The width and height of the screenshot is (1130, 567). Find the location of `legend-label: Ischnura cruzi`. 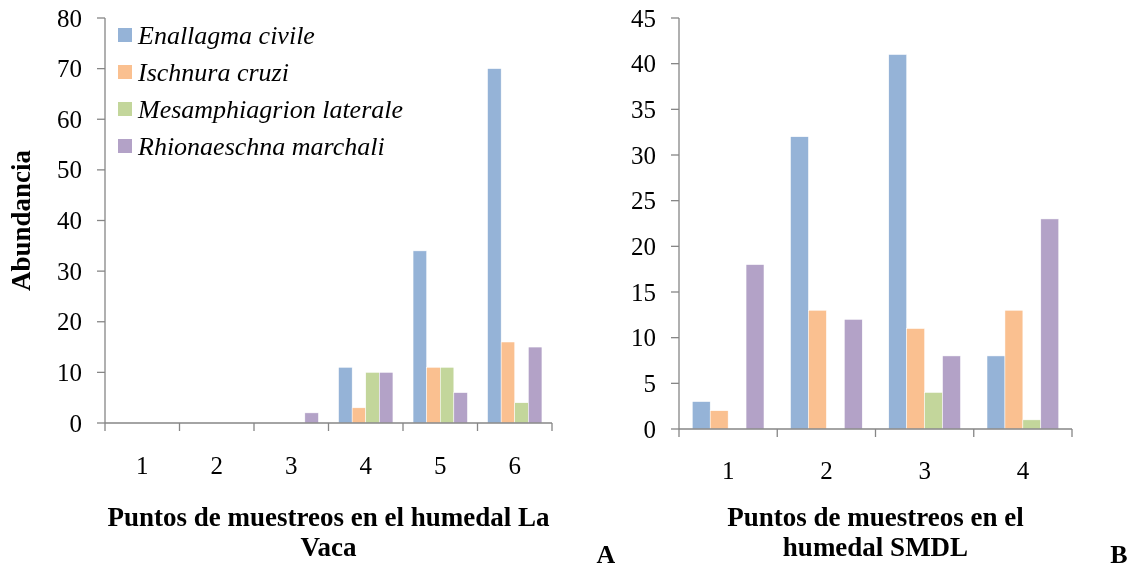

legend-label: Ischnura cruzi is located at coordinates (213, 72).